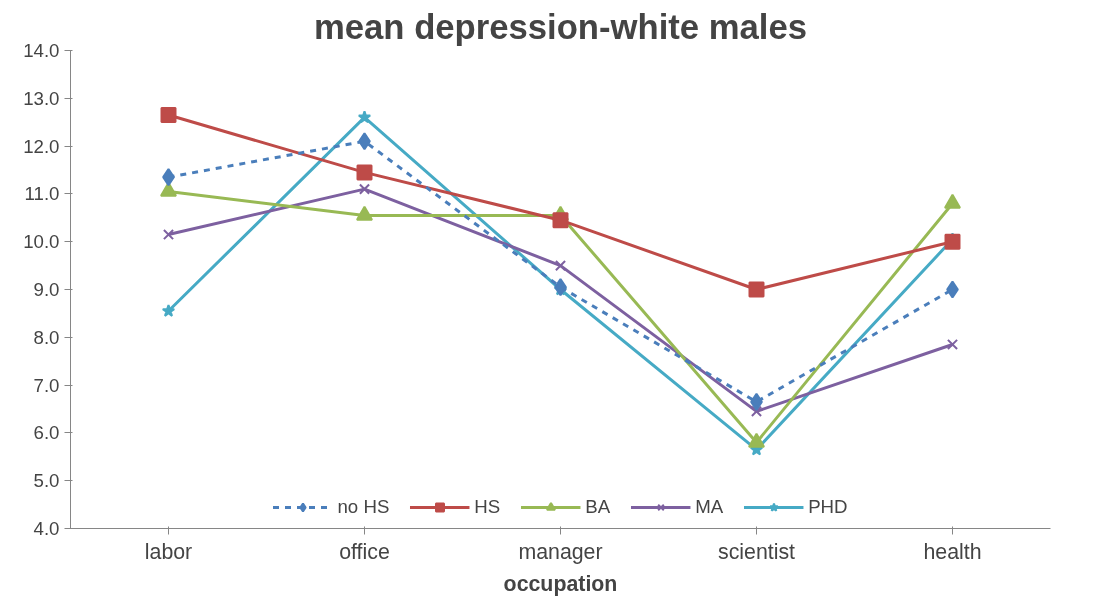 The image size is (1094, 602). I want to click on x-tick-label: office, so click(364, 551).